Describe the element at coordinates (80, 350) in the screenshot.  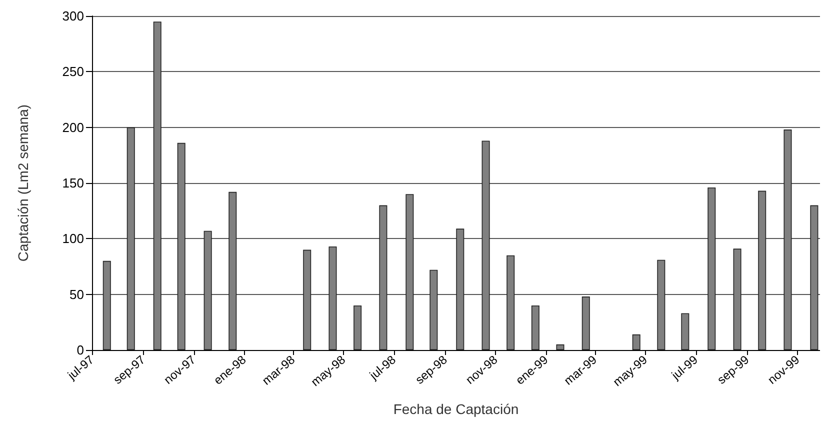
I see `y-tick-label: 0` at that location.